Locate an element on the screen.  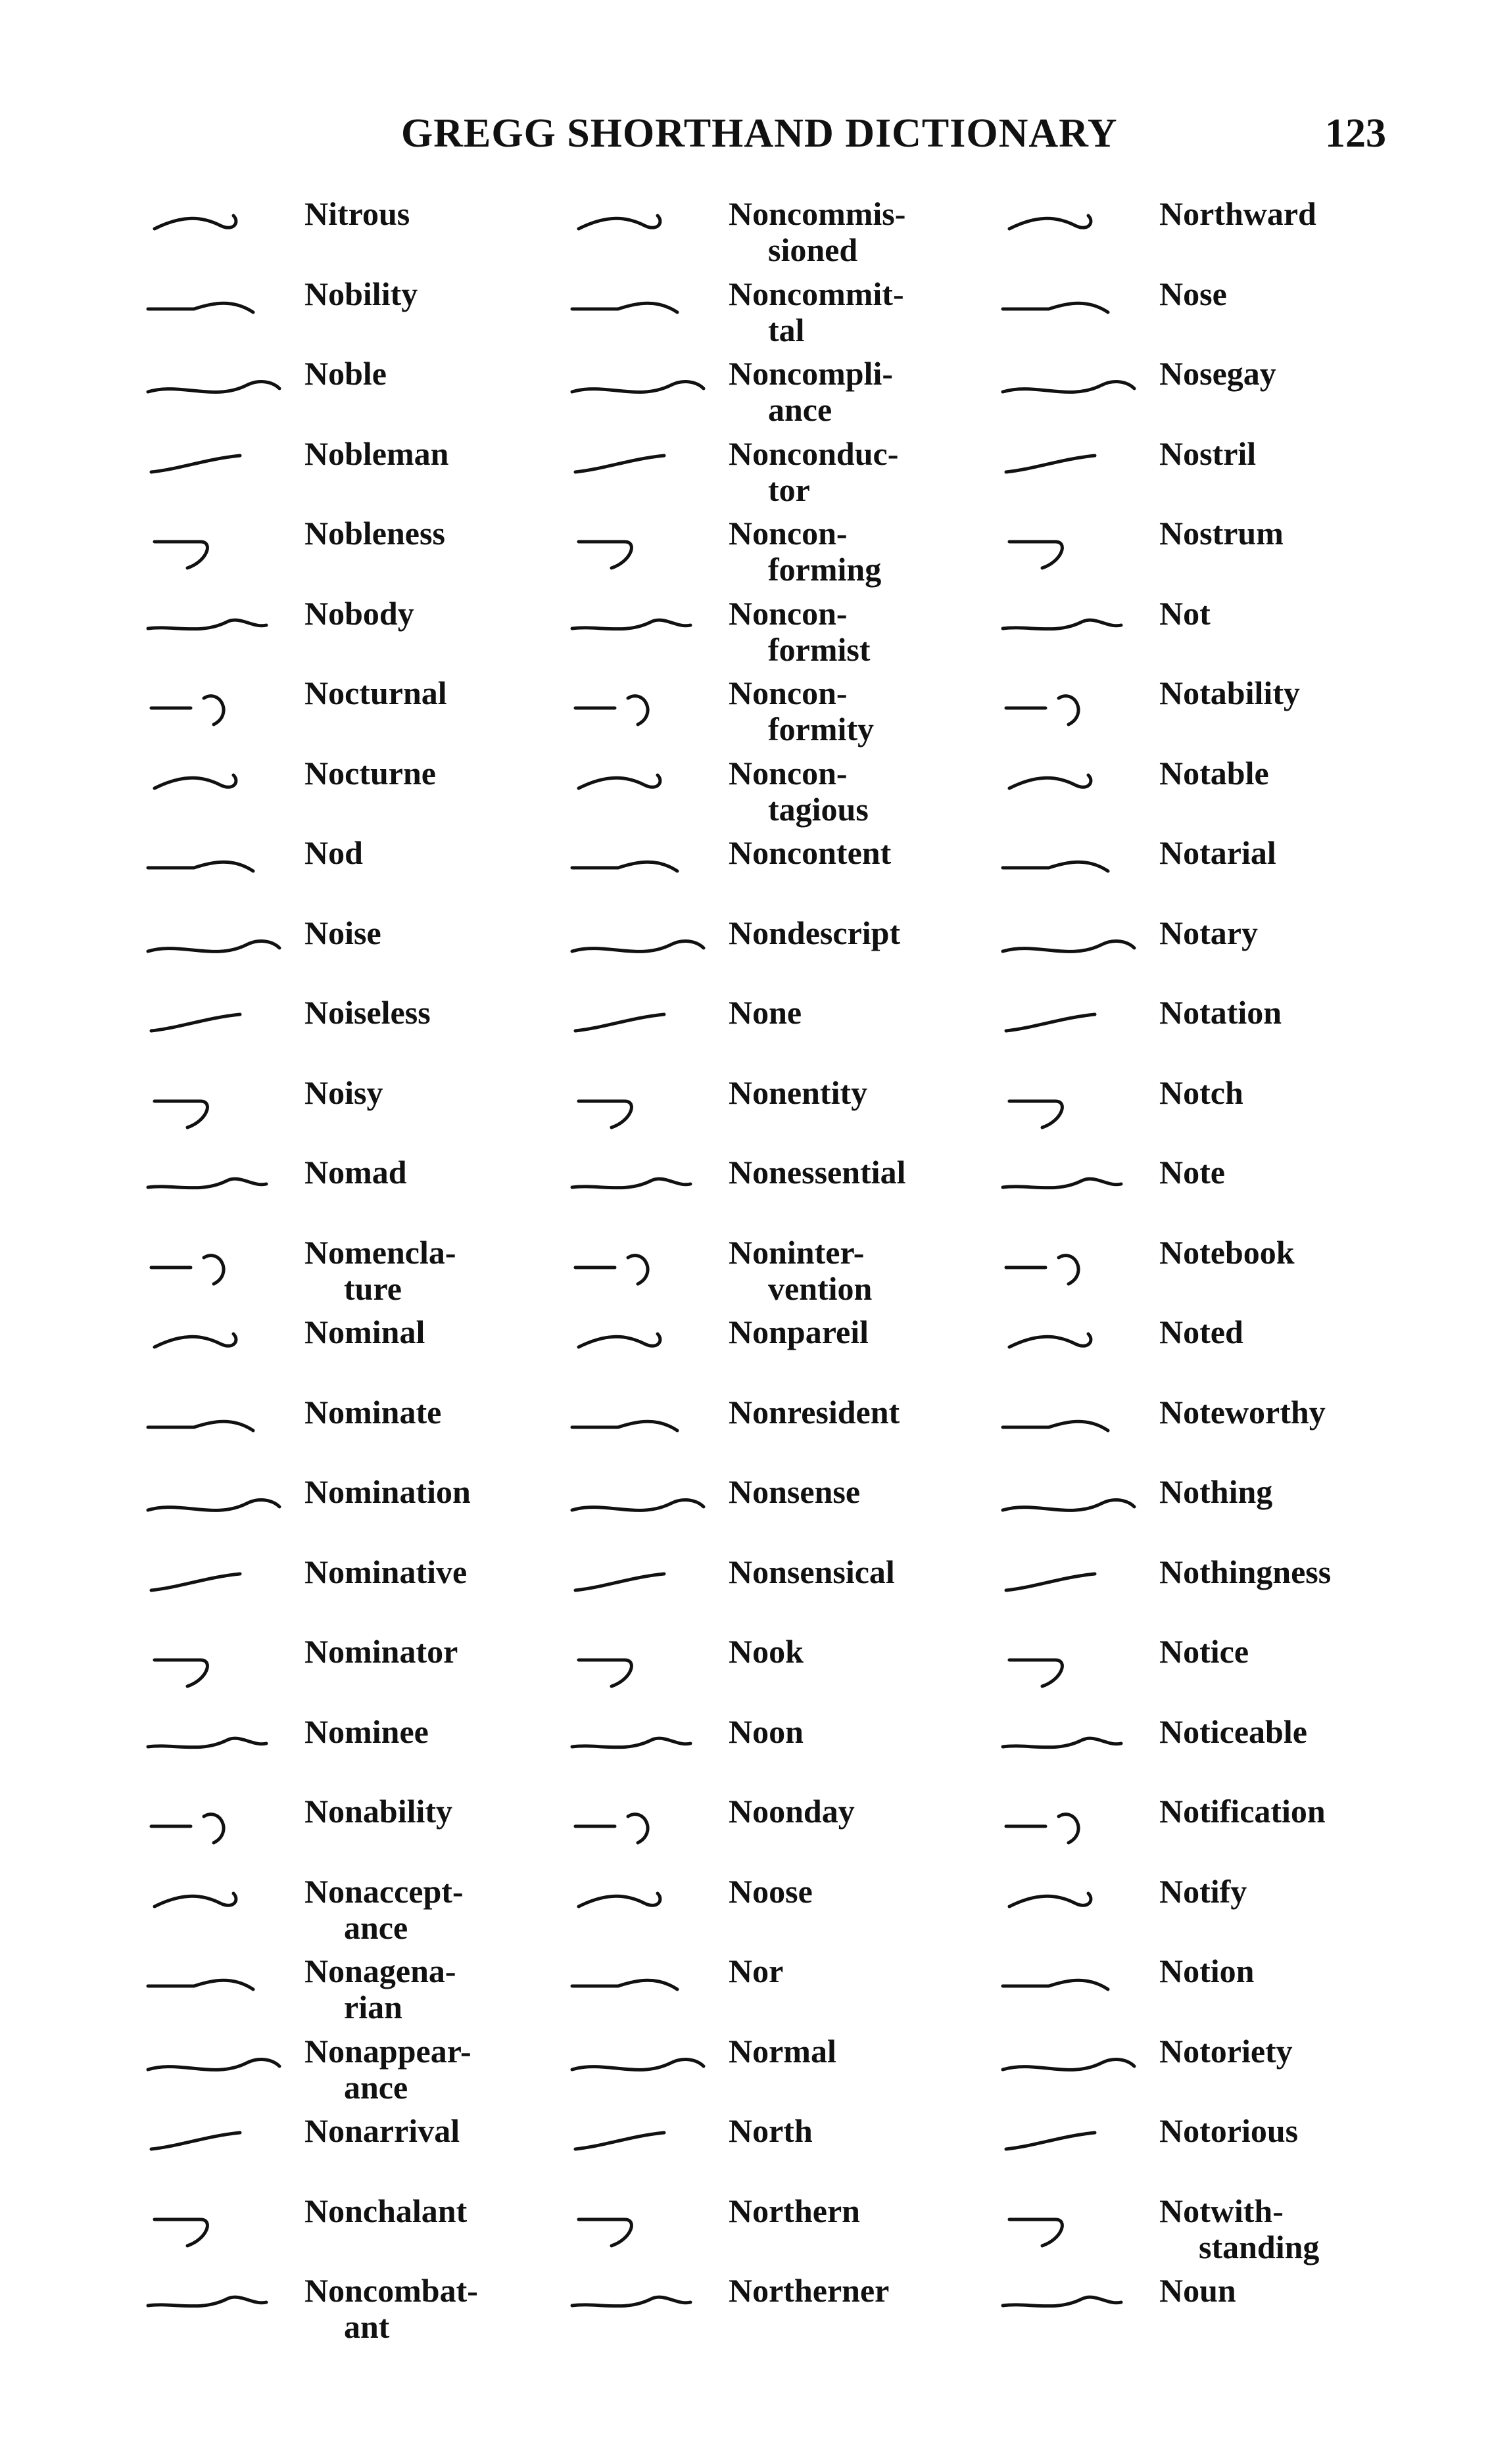
entry-word: Noninter-vention is located at coordinates (893, 1270).